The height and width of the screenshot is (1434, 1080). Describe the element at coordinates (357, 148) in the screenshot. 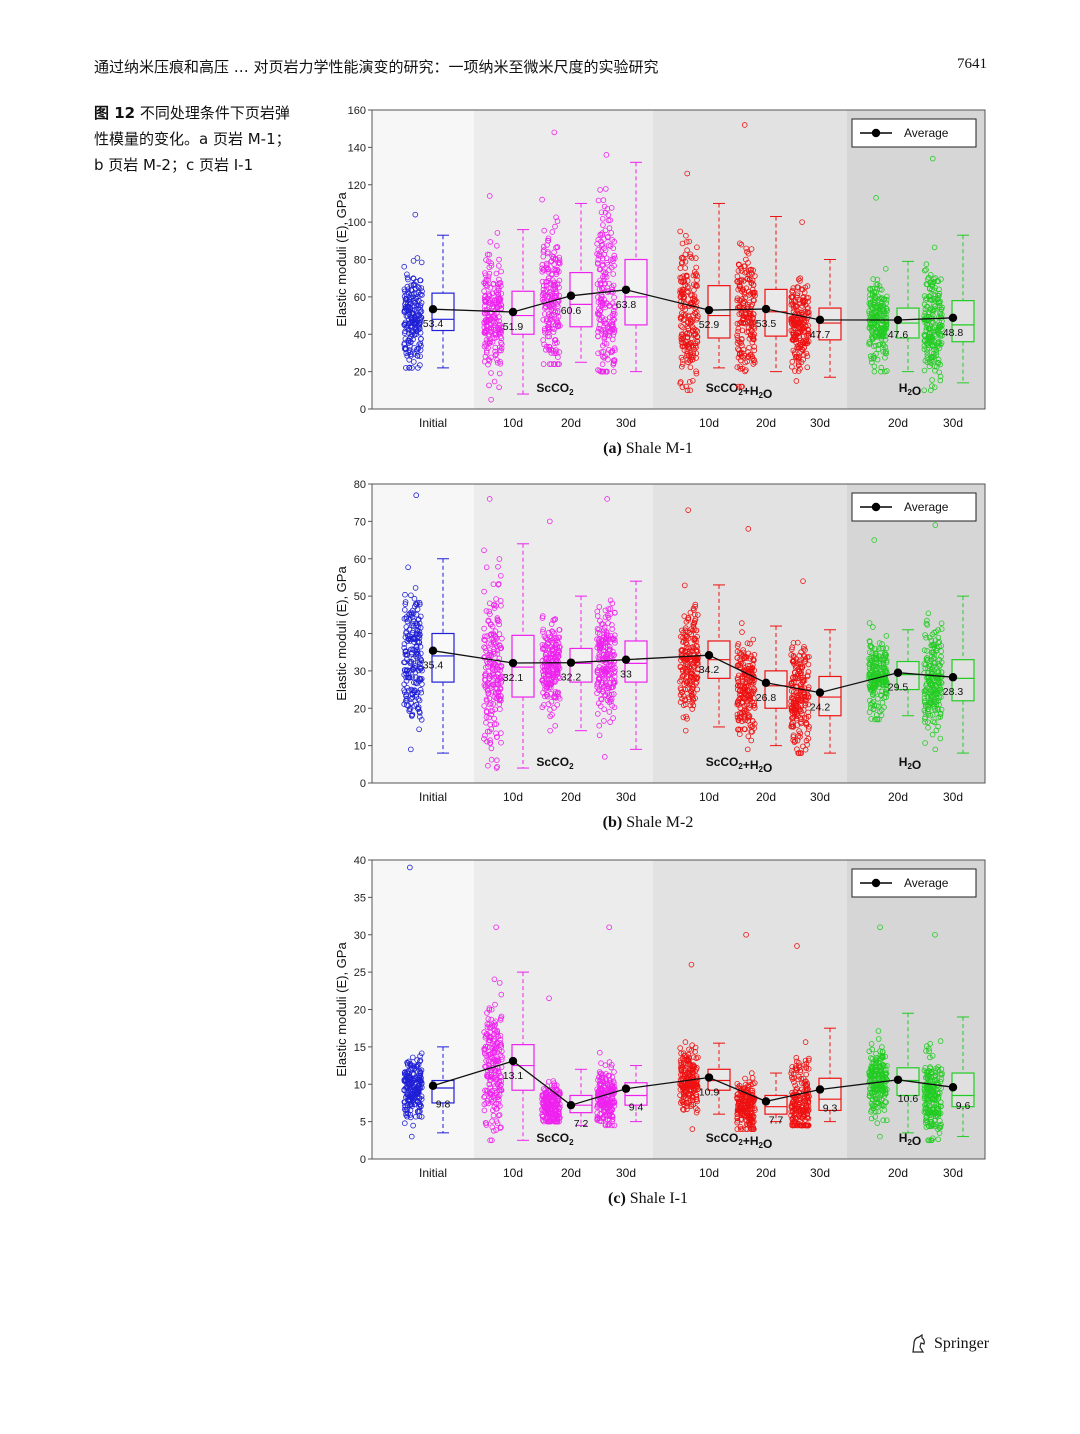

I see `y-tick-label: 140` at that location.